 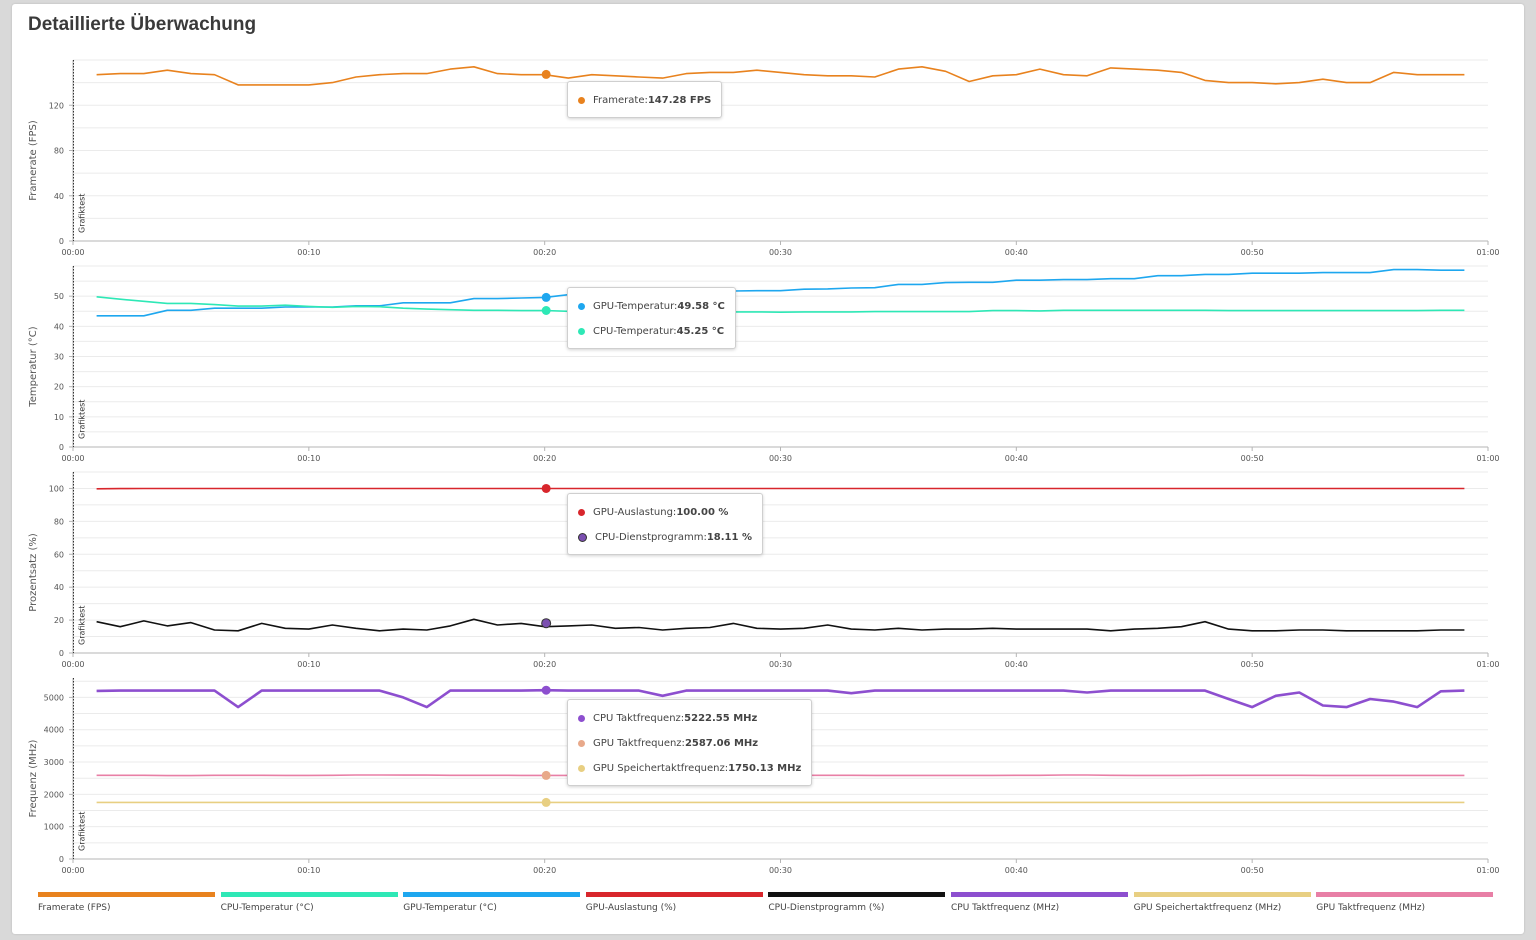 What do you see at coordinates (765, 768) in the screenshot?
I see `tooltip-value: 1750.13 MHz` at bounding box center [765, 768].